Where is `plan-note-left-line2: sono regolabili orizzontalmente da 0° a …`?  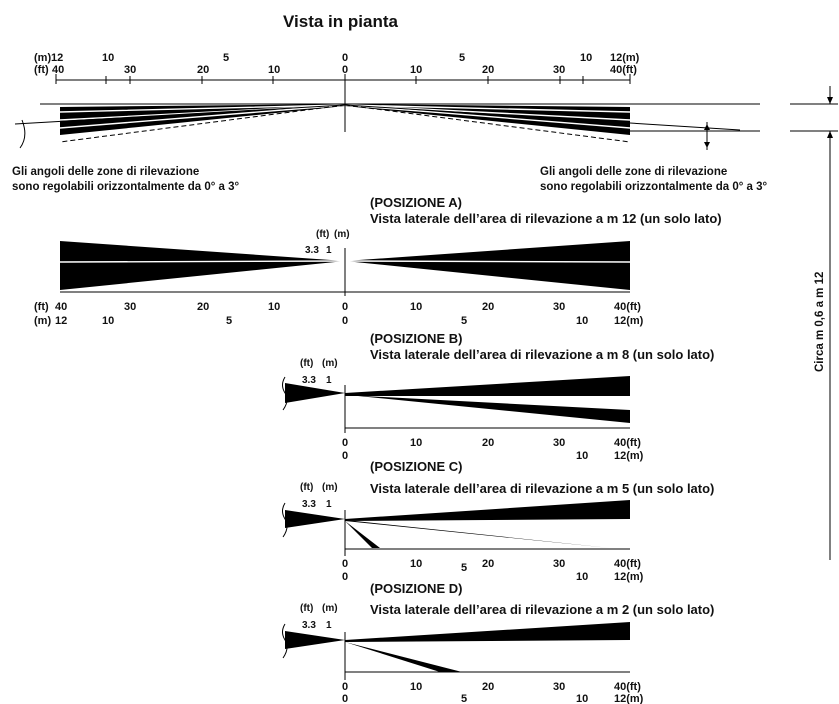 plan-note-left-line2: sono regolabili orizzontalmente da 0° a … is located at coordinates (126, 187).